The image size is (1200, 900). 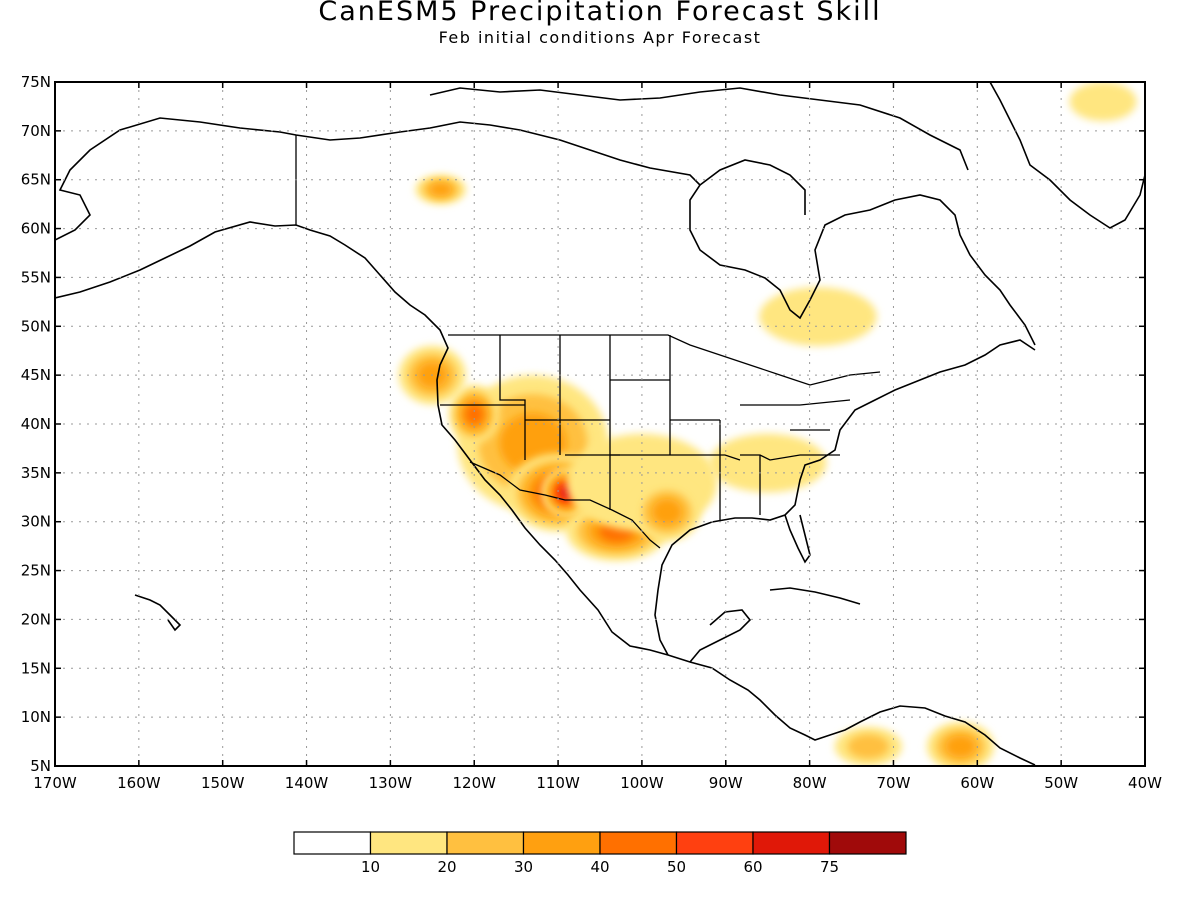 What do you see at coordinates (642, 783) in the screenshot?
I see `lon-label: 100W` at bounding box center [642, 783].